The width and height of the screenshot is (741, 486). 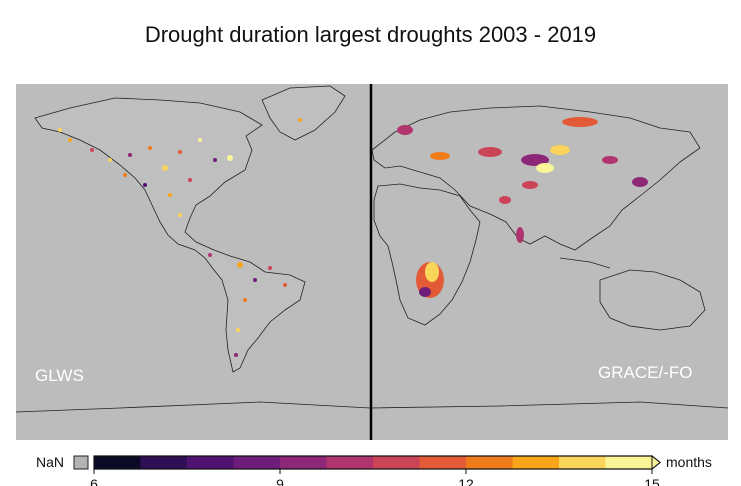 What do you see at coordinates (645, 372) in the screenshot?
I see `grace-label: GRACE/-FO` at bounding box center [645, 372].